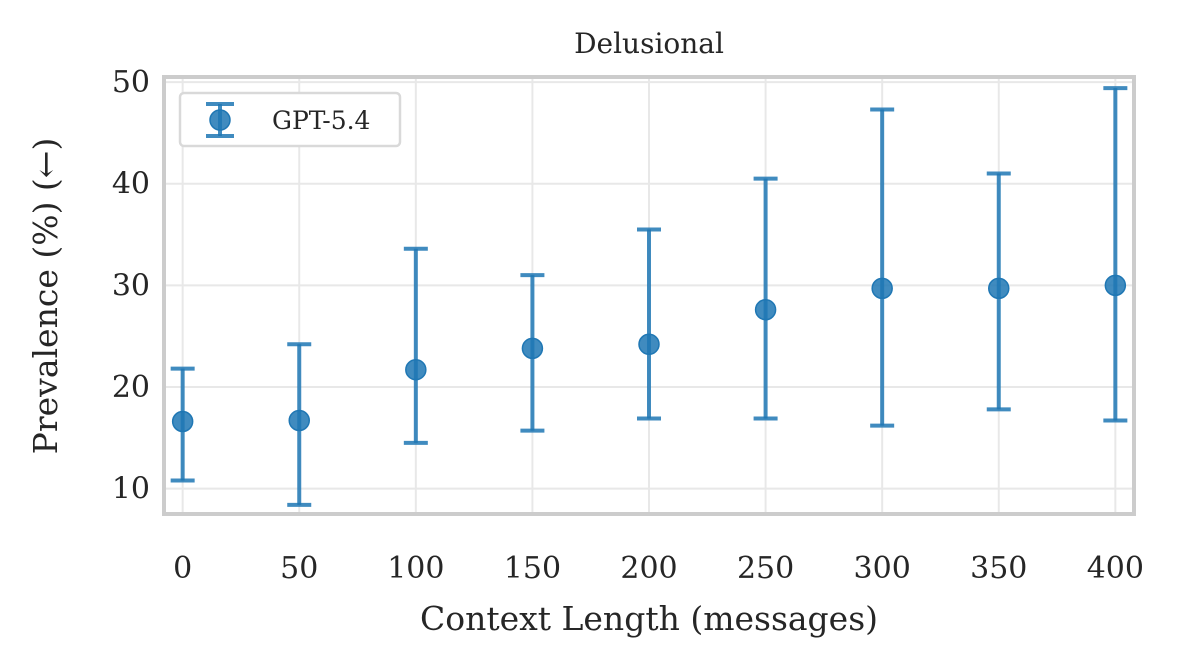  Describe the element at coordinates (131, 387) in the screenshot. I see `y-tick-label: 20` at that location.